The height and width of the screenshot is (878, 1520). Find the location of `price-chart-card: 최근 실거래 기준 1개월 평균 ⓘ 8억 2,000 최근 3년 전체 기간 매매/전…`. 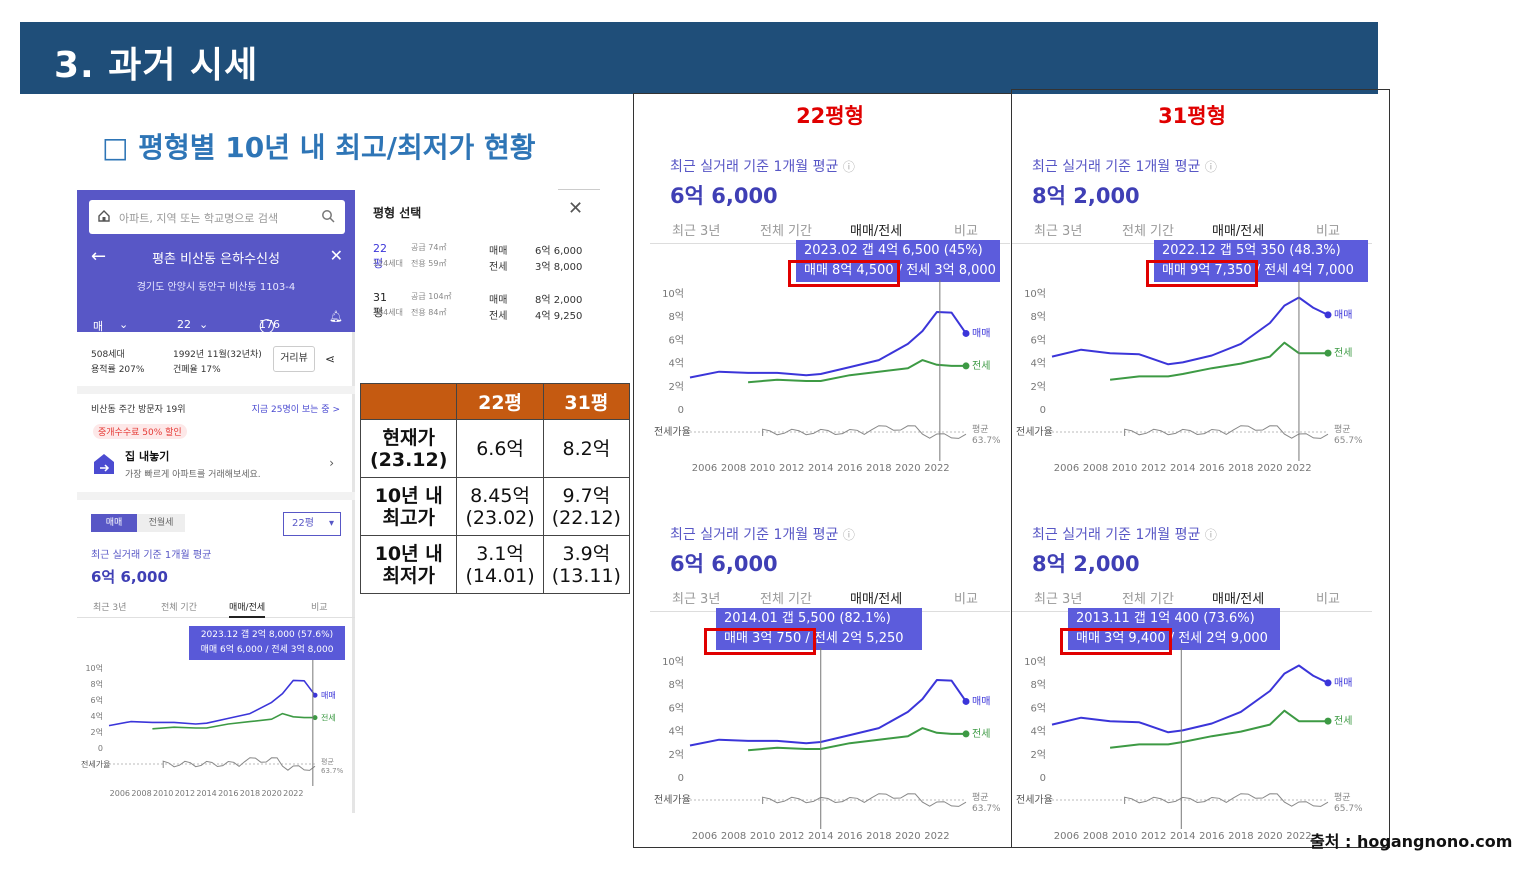

price-chart-card: 최근 실거래 기준 1개월 평균 ⓘ 8억 2,000 최근 3년 전체 기간 매매/전… is located at coordinates (1192, 663).